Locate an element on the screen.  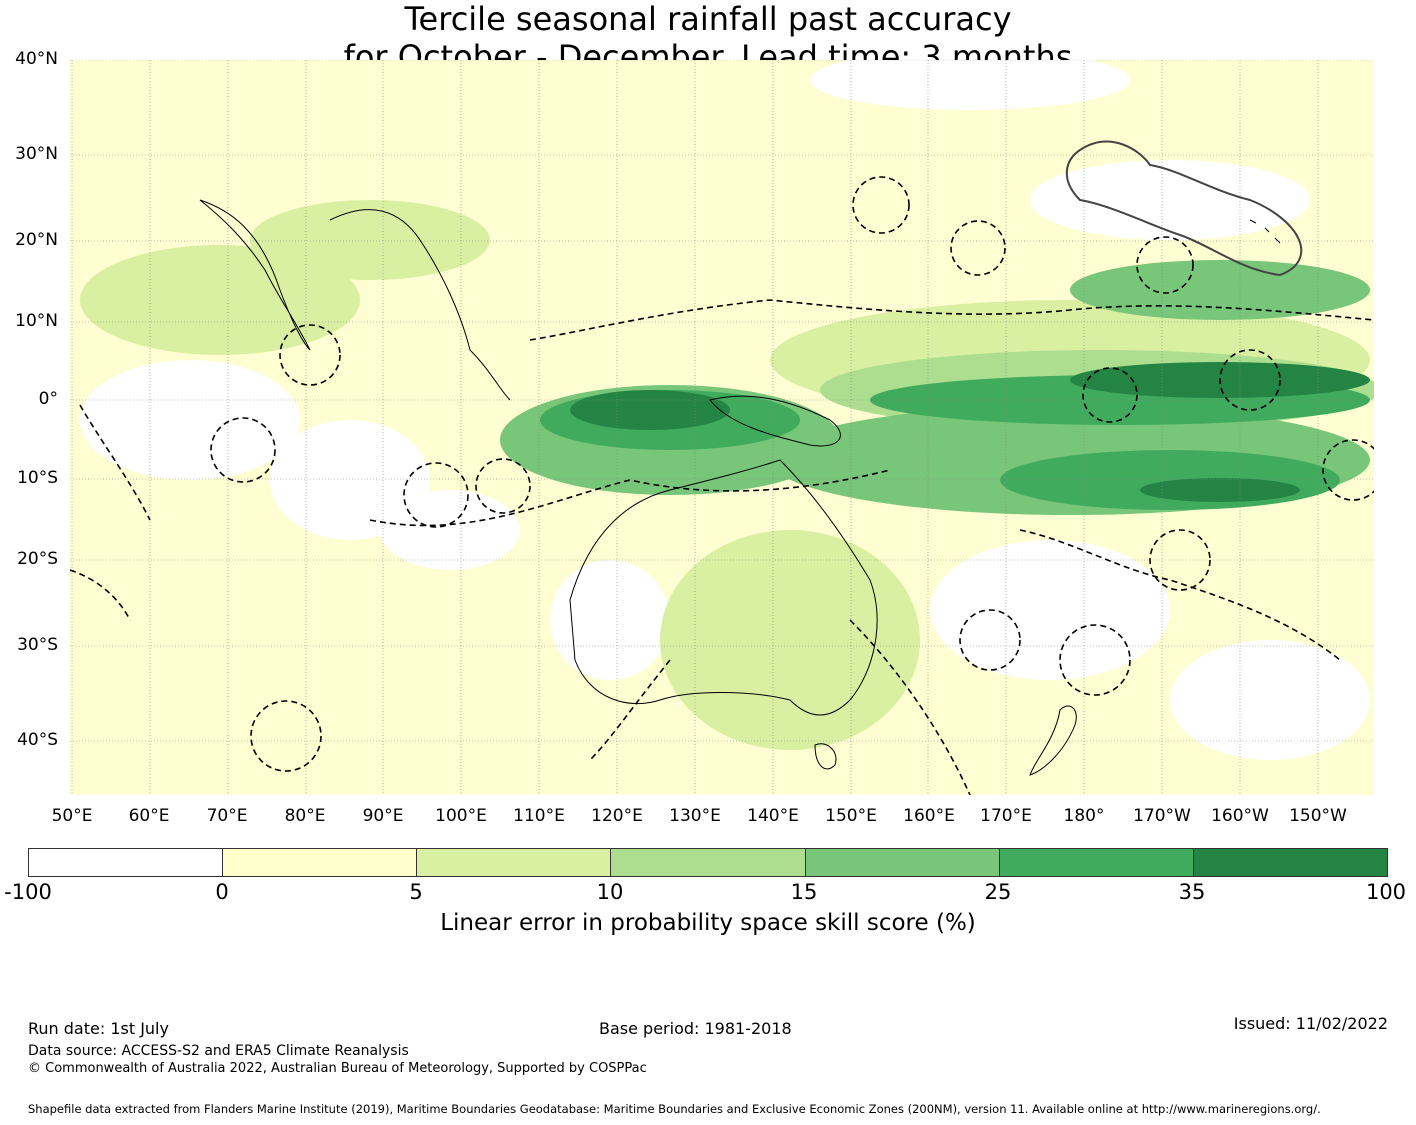
asia-coastline is located at coordinates (420, 305).